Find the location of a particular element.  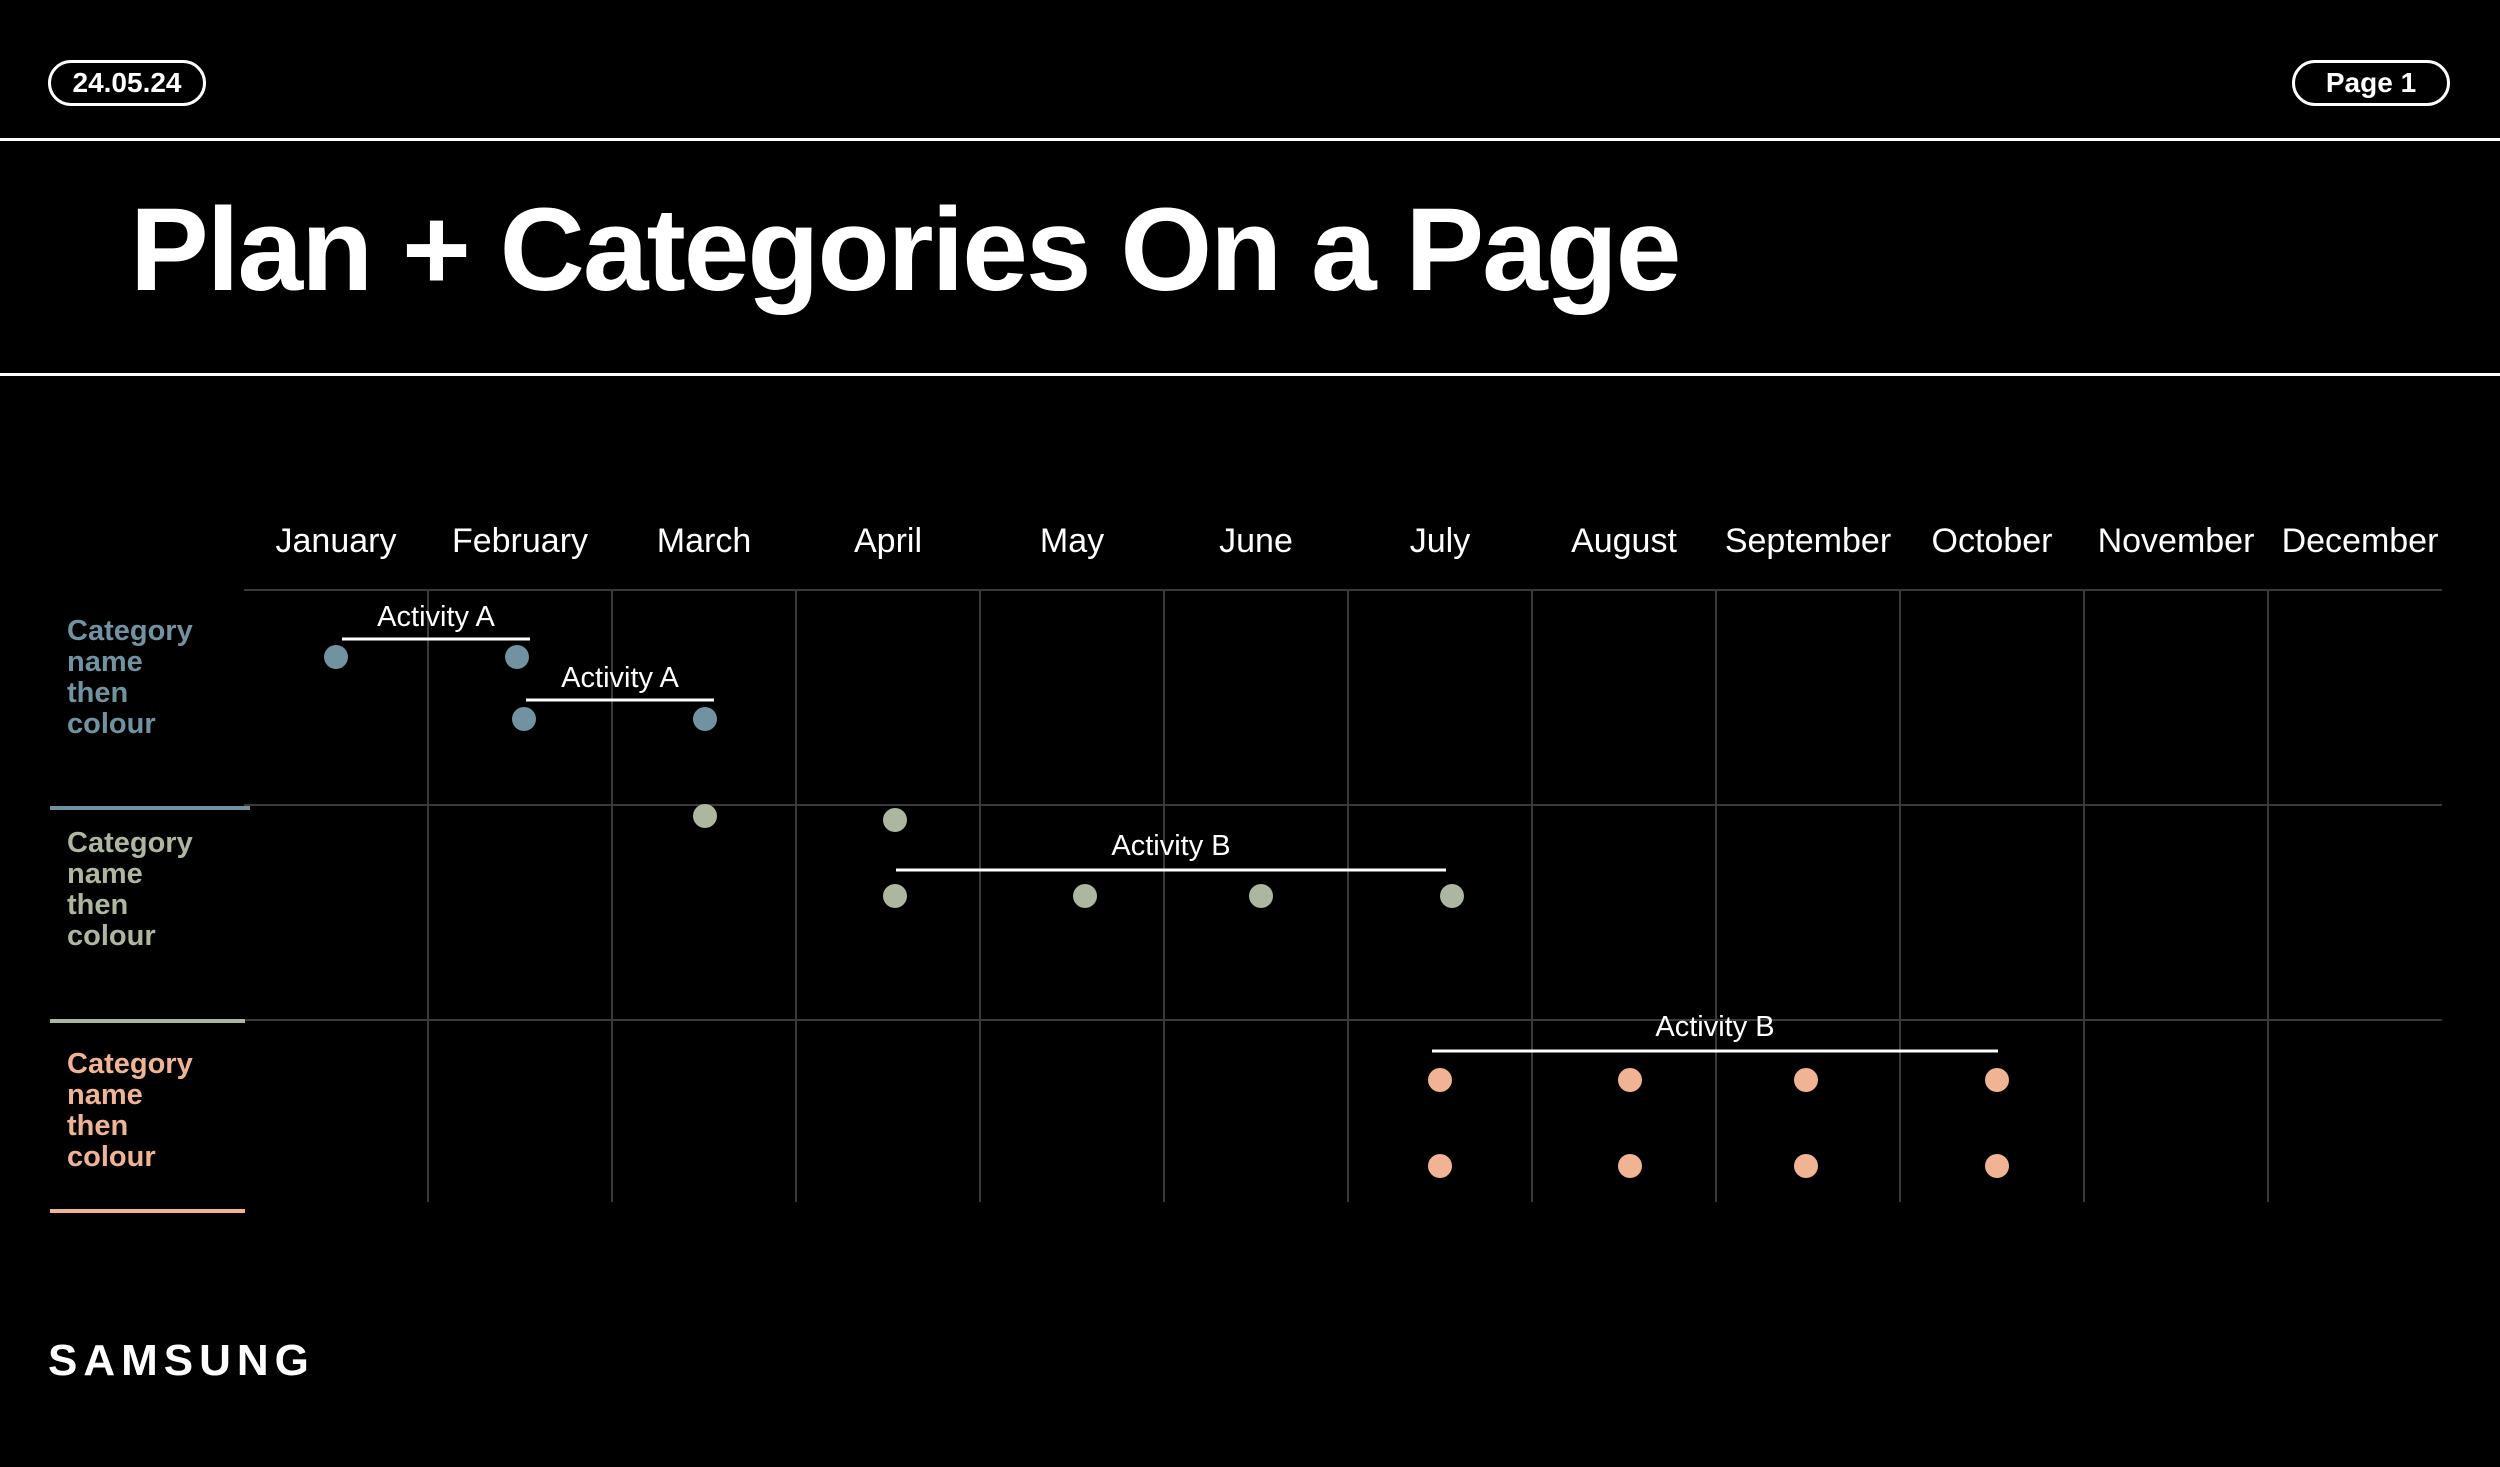

page-number-badge: Page 1 is located at coordinates (2371, 83).